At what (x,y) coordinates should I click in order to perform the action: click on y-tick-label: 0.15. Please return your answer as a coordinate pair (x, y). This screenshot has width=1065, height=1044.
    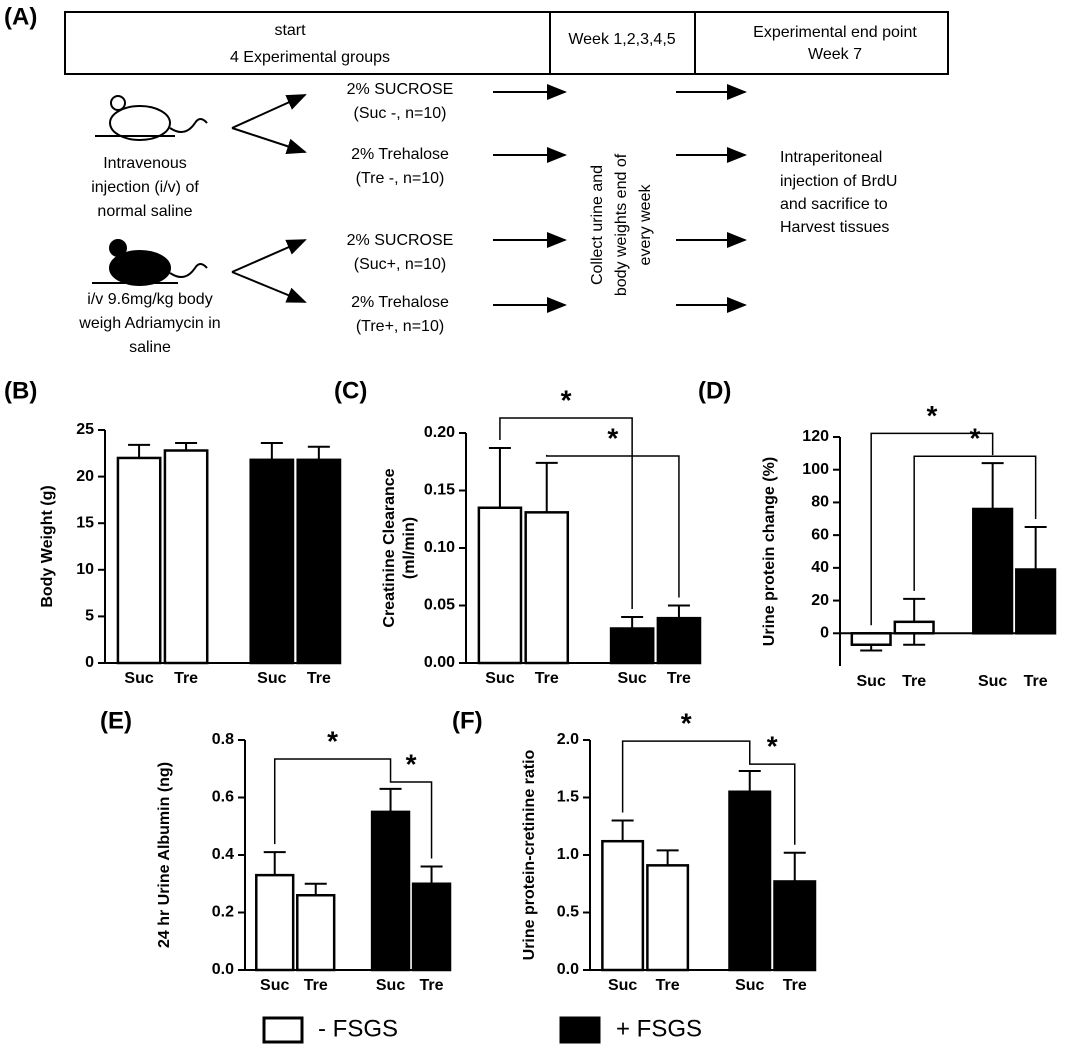
    Looking at the image, I should click on (439, 490).